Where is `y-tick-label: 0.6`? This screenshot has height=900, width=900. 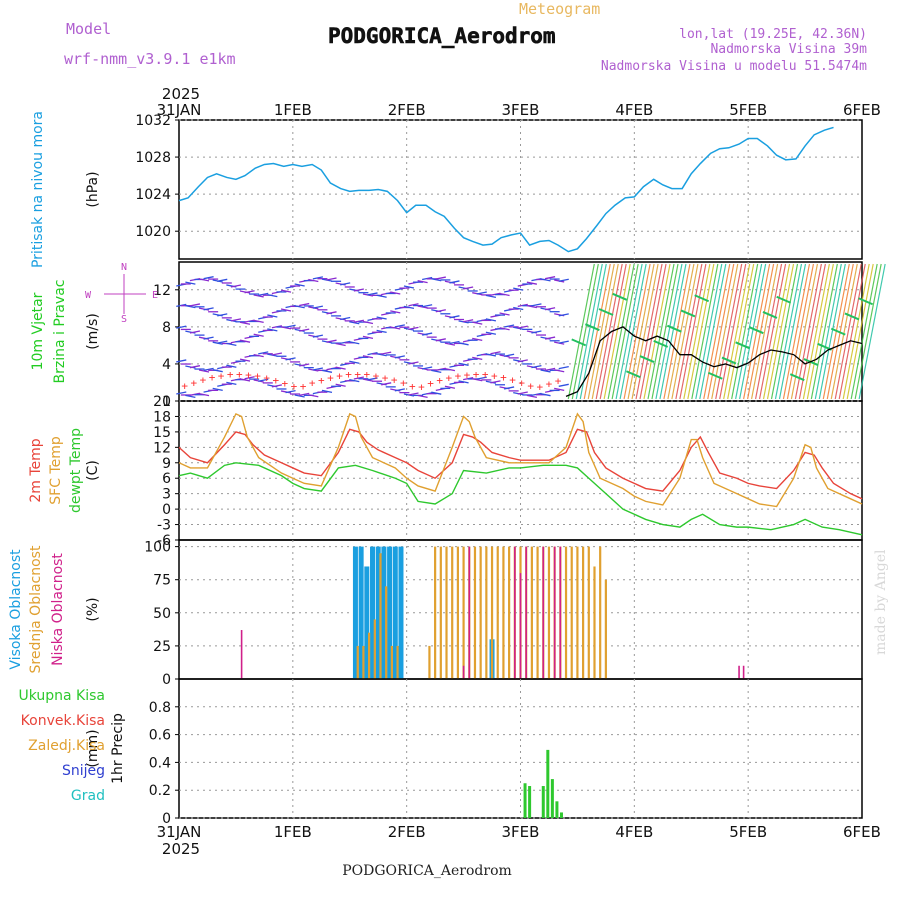
y-tick-label: 0.6 is located at coordinates (160, 736).